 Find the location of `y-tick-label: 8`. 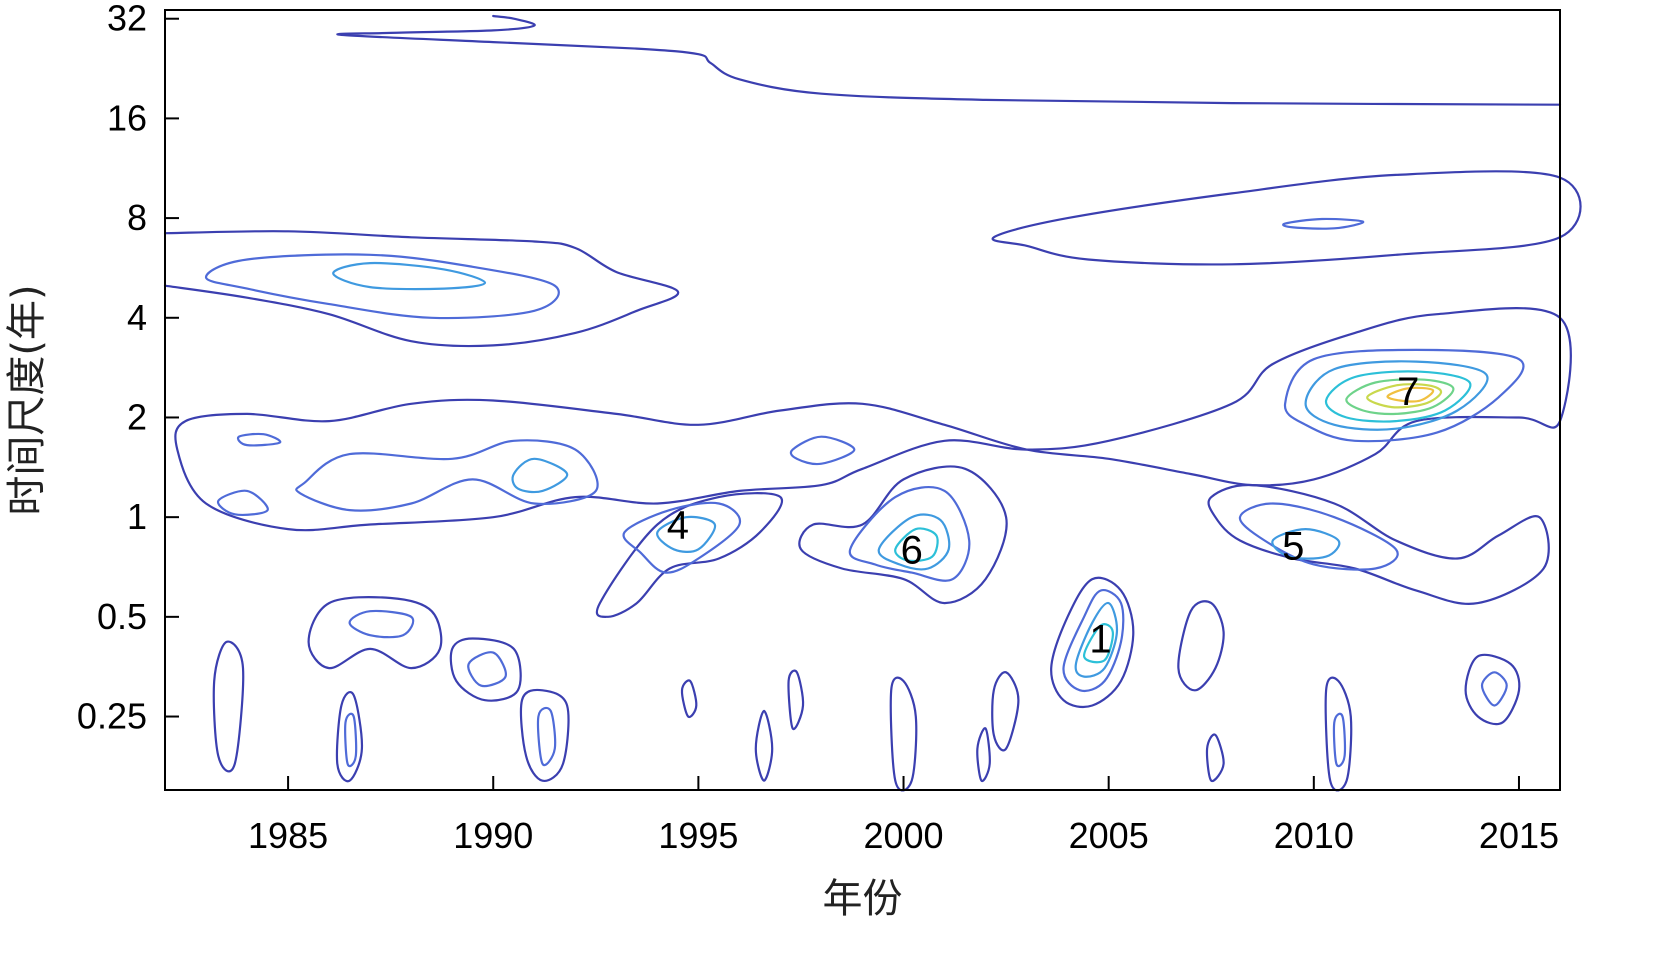

y-tick-label: 8 is located at coordinates (137, 217).